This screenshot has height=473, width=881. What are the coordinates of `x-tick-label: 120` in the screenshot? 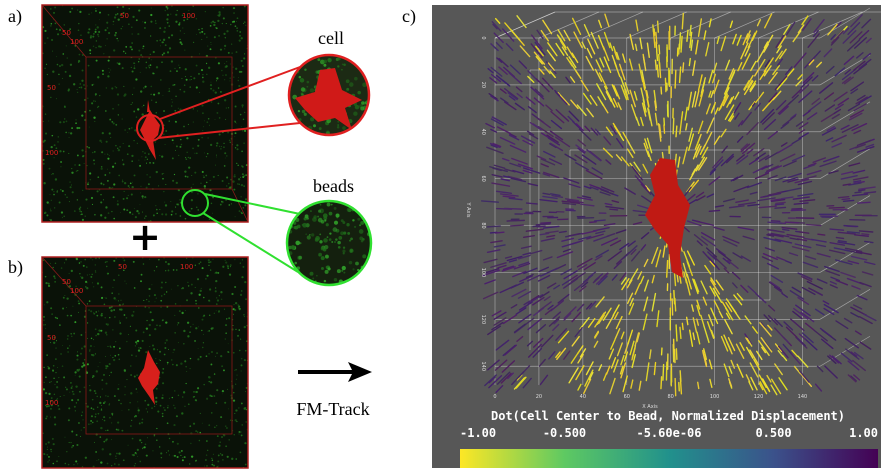 It's located at (759, 397).